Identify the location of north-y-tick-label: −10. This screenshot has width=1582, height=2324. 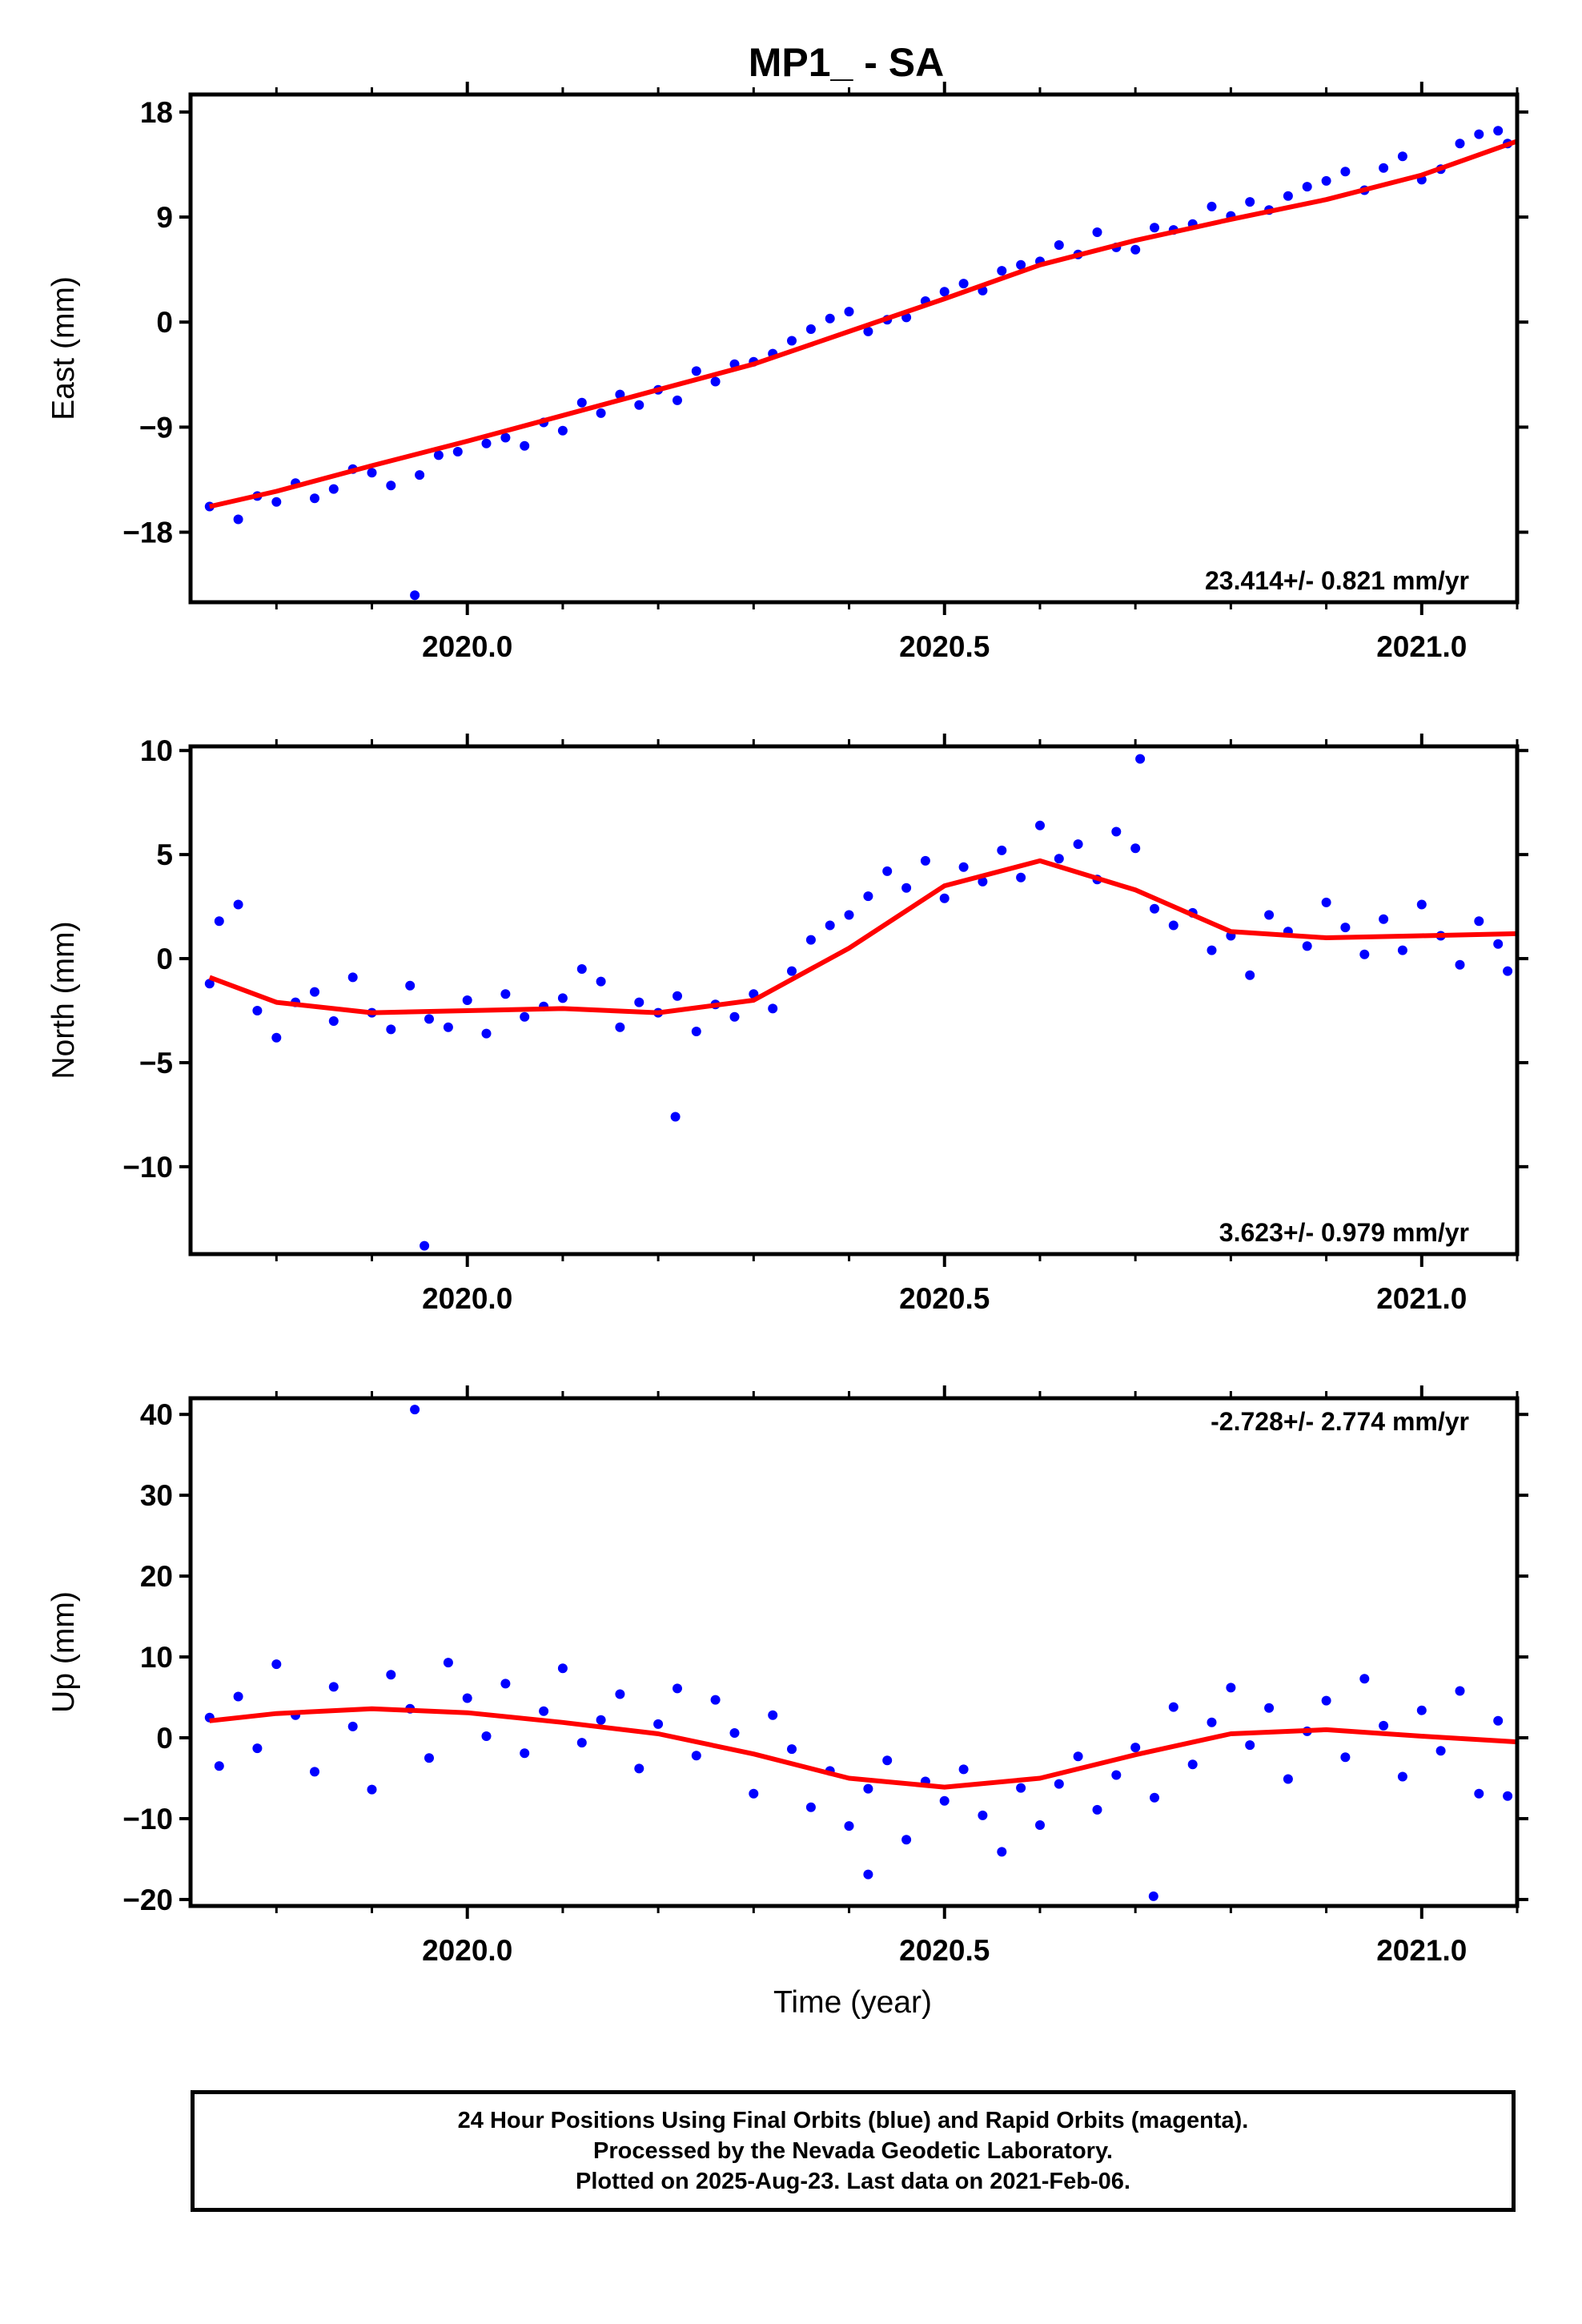
(147, 1167).